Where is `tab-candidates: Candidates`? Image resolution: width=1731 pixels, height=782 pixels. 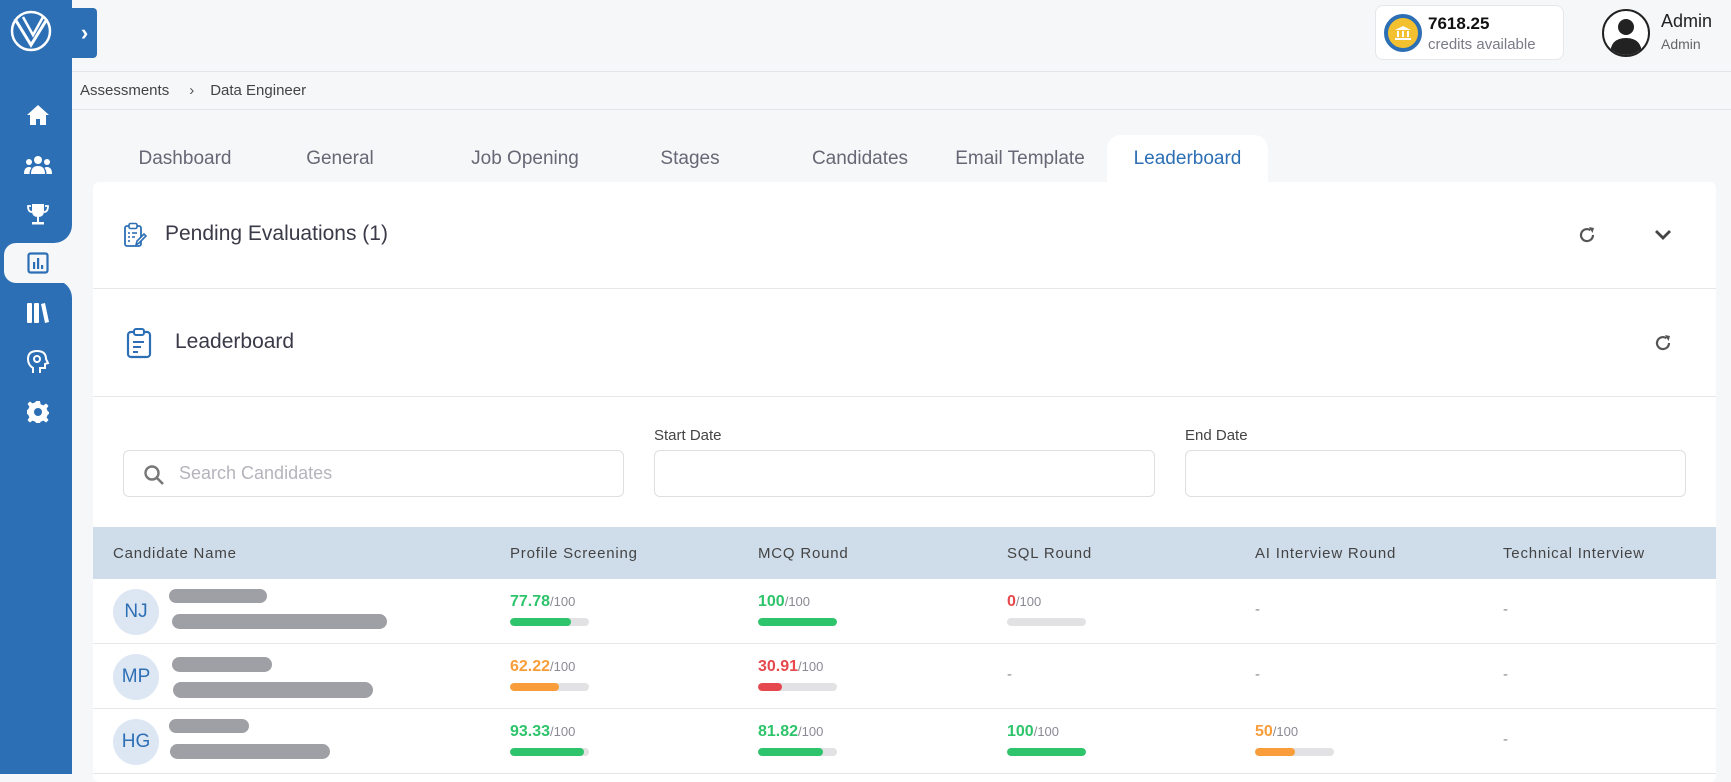 tab-candidates: Candidates is located at coordinates (860, 158).